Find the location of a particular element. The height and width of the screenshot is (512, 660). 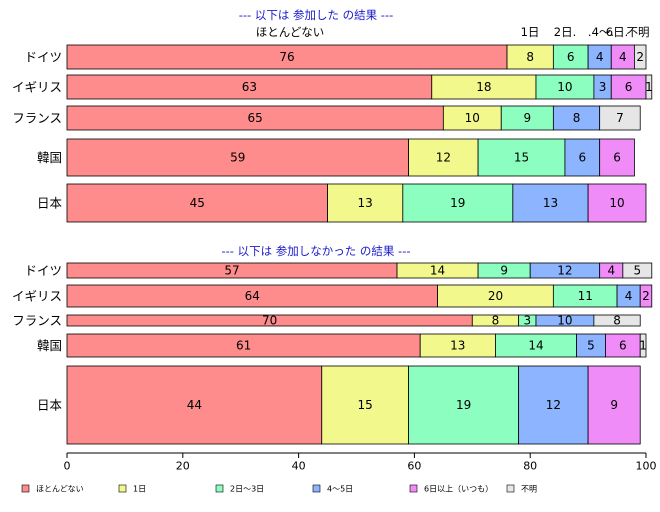

data-label: 70 is located at coordinates (269, 321).